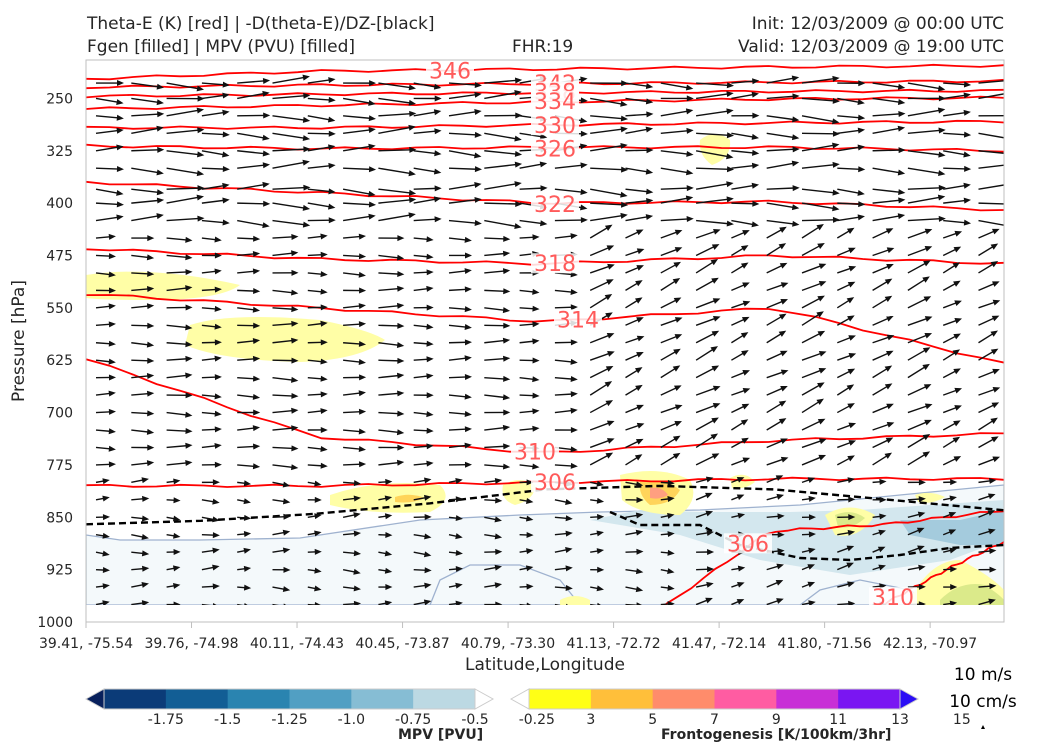 The image size is (1050, 750). I want to click on theta-e-label: 306, so click(555, 483).